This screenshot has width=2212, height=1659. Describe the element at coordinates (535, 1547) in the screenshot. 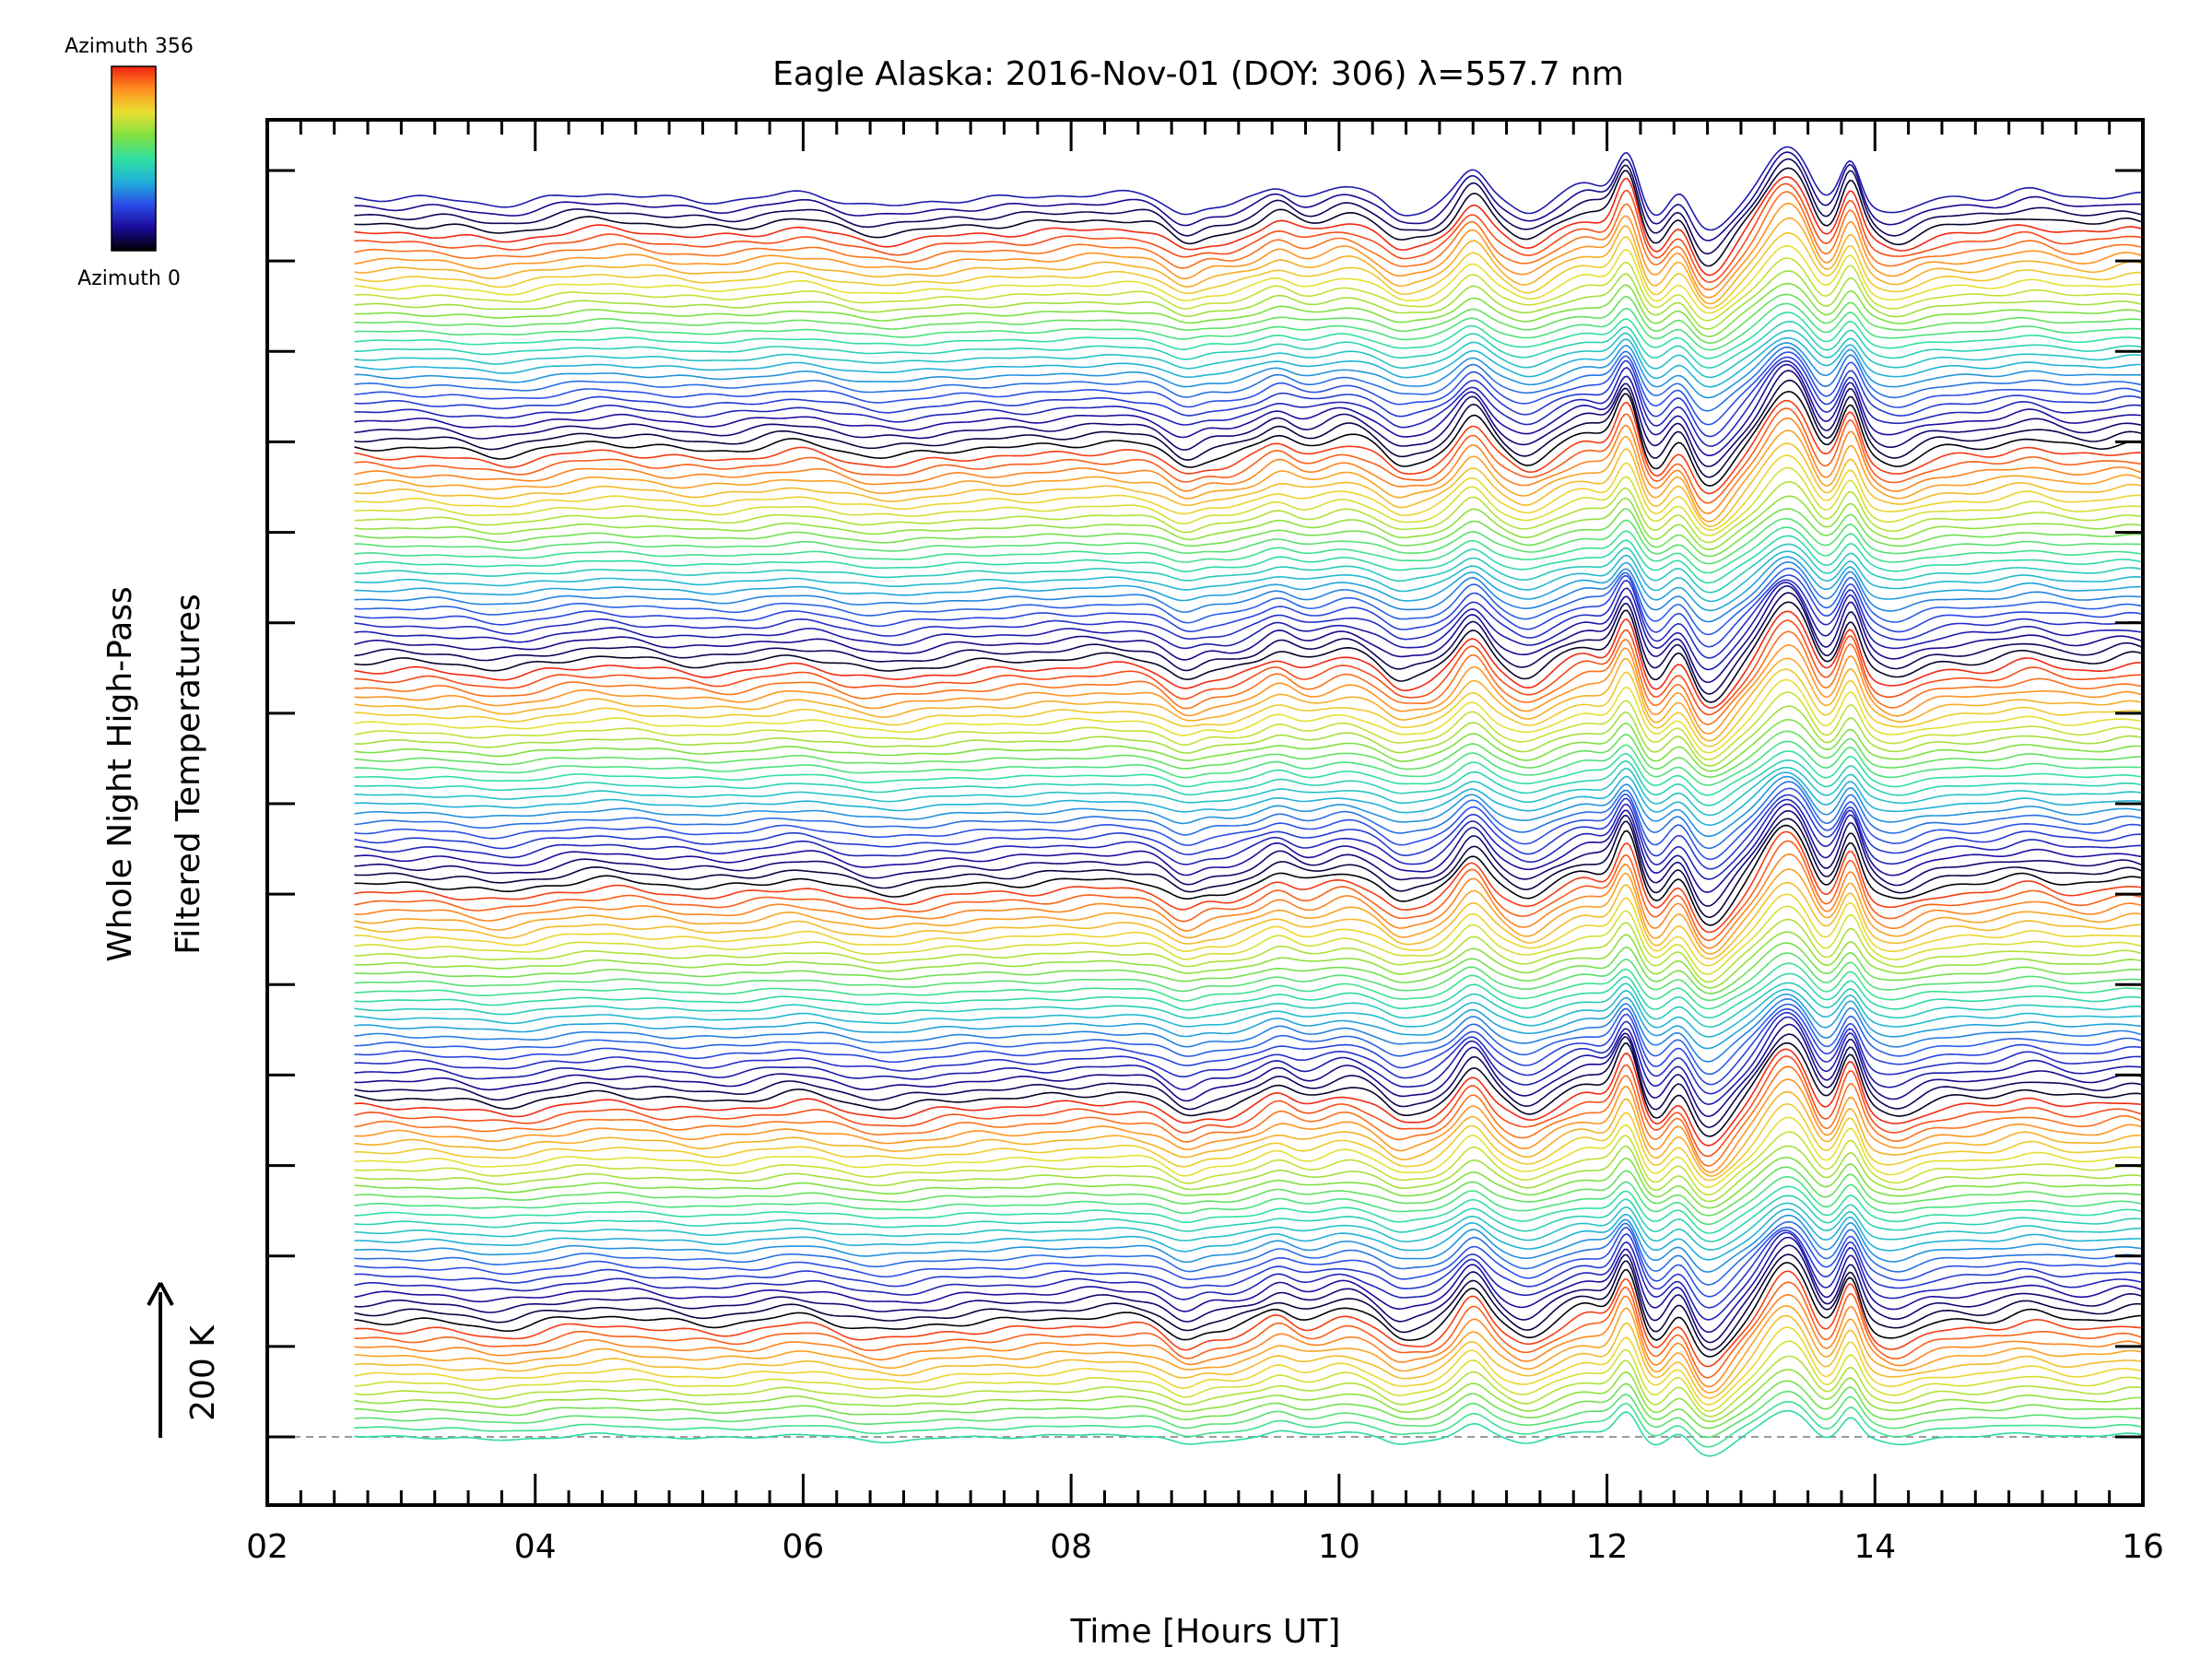

I see `x-tick-label: 04` at that location.